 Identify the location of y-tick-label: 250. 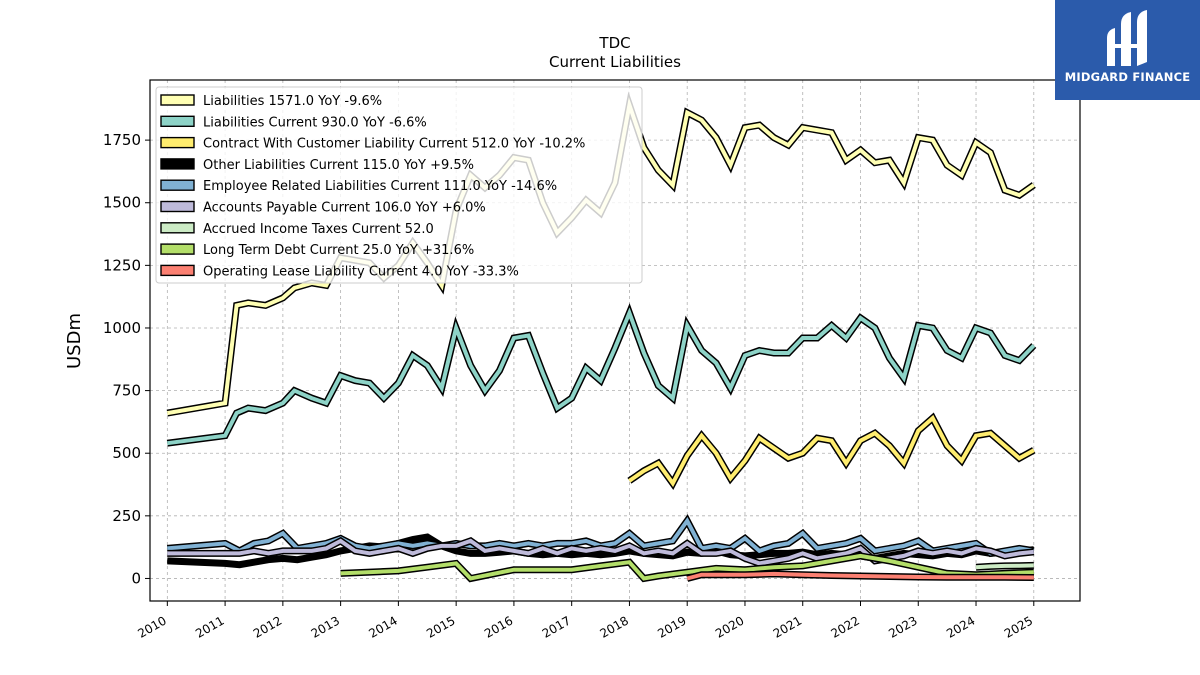
(126, 516).